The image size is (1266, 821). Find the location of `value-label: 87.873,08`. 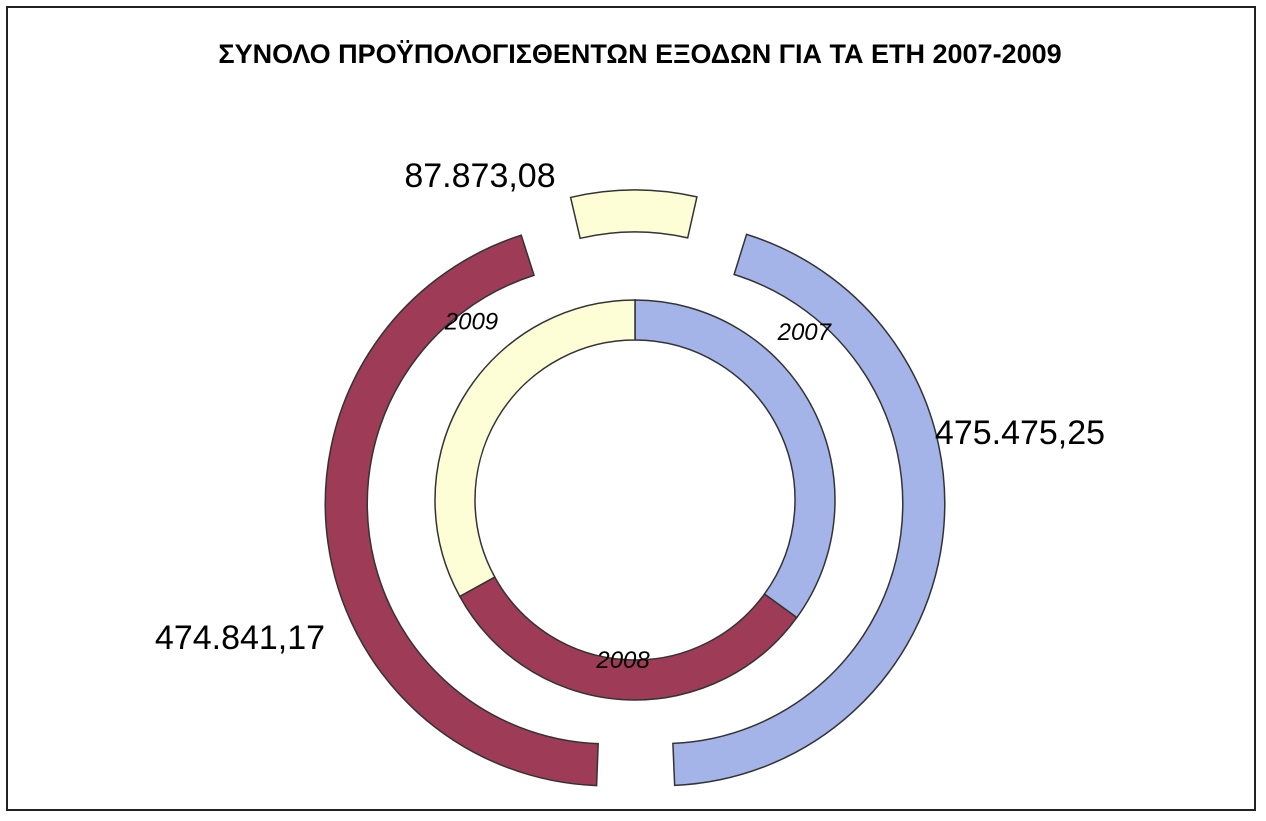

value-label: 87.873,08 is located at coordinates (479, 176).